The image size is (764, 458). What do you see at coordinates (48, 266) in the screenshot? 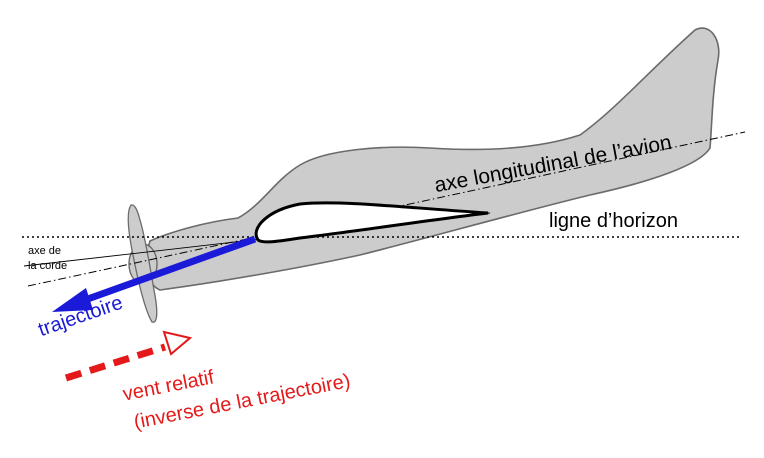
I see `chord-axis-label-line2: la corde` at bounding box center [48, 266].